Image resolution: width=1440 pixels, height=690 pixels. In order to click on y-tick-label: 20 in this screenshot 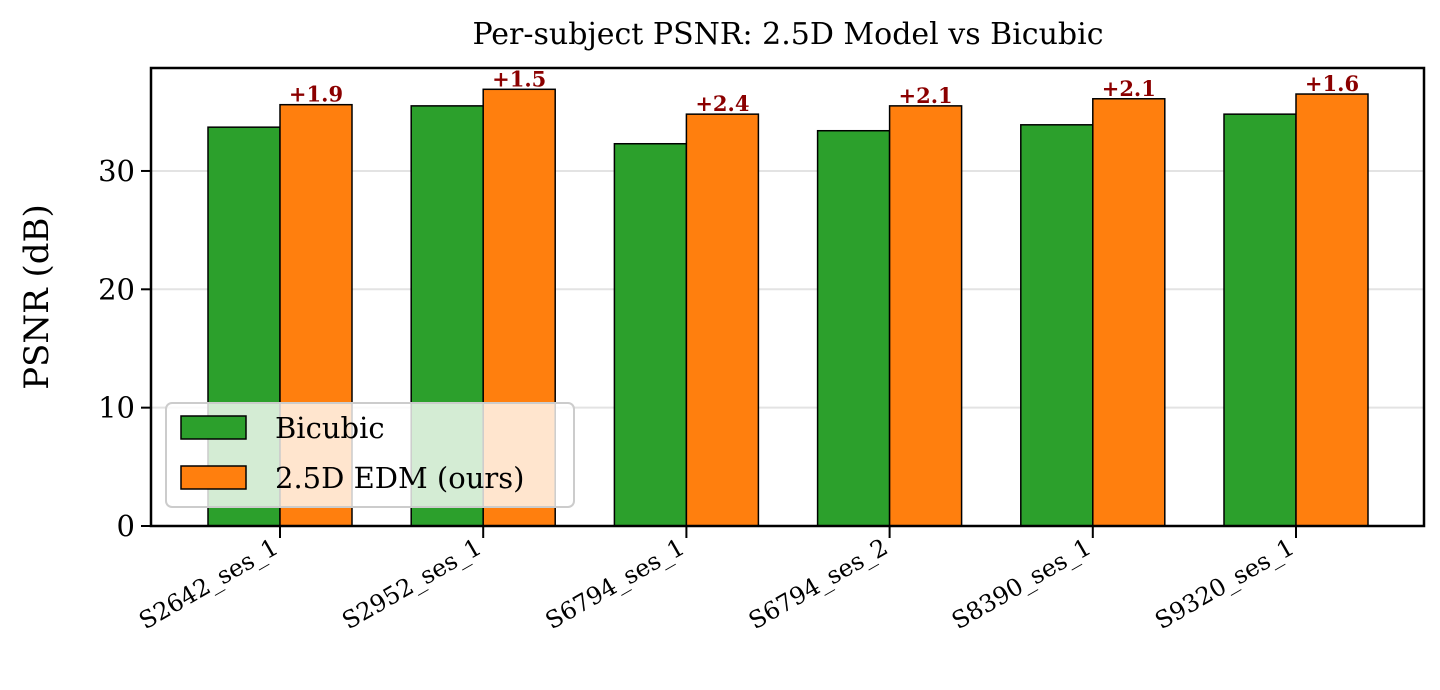, I will do `click(116, 289)`.